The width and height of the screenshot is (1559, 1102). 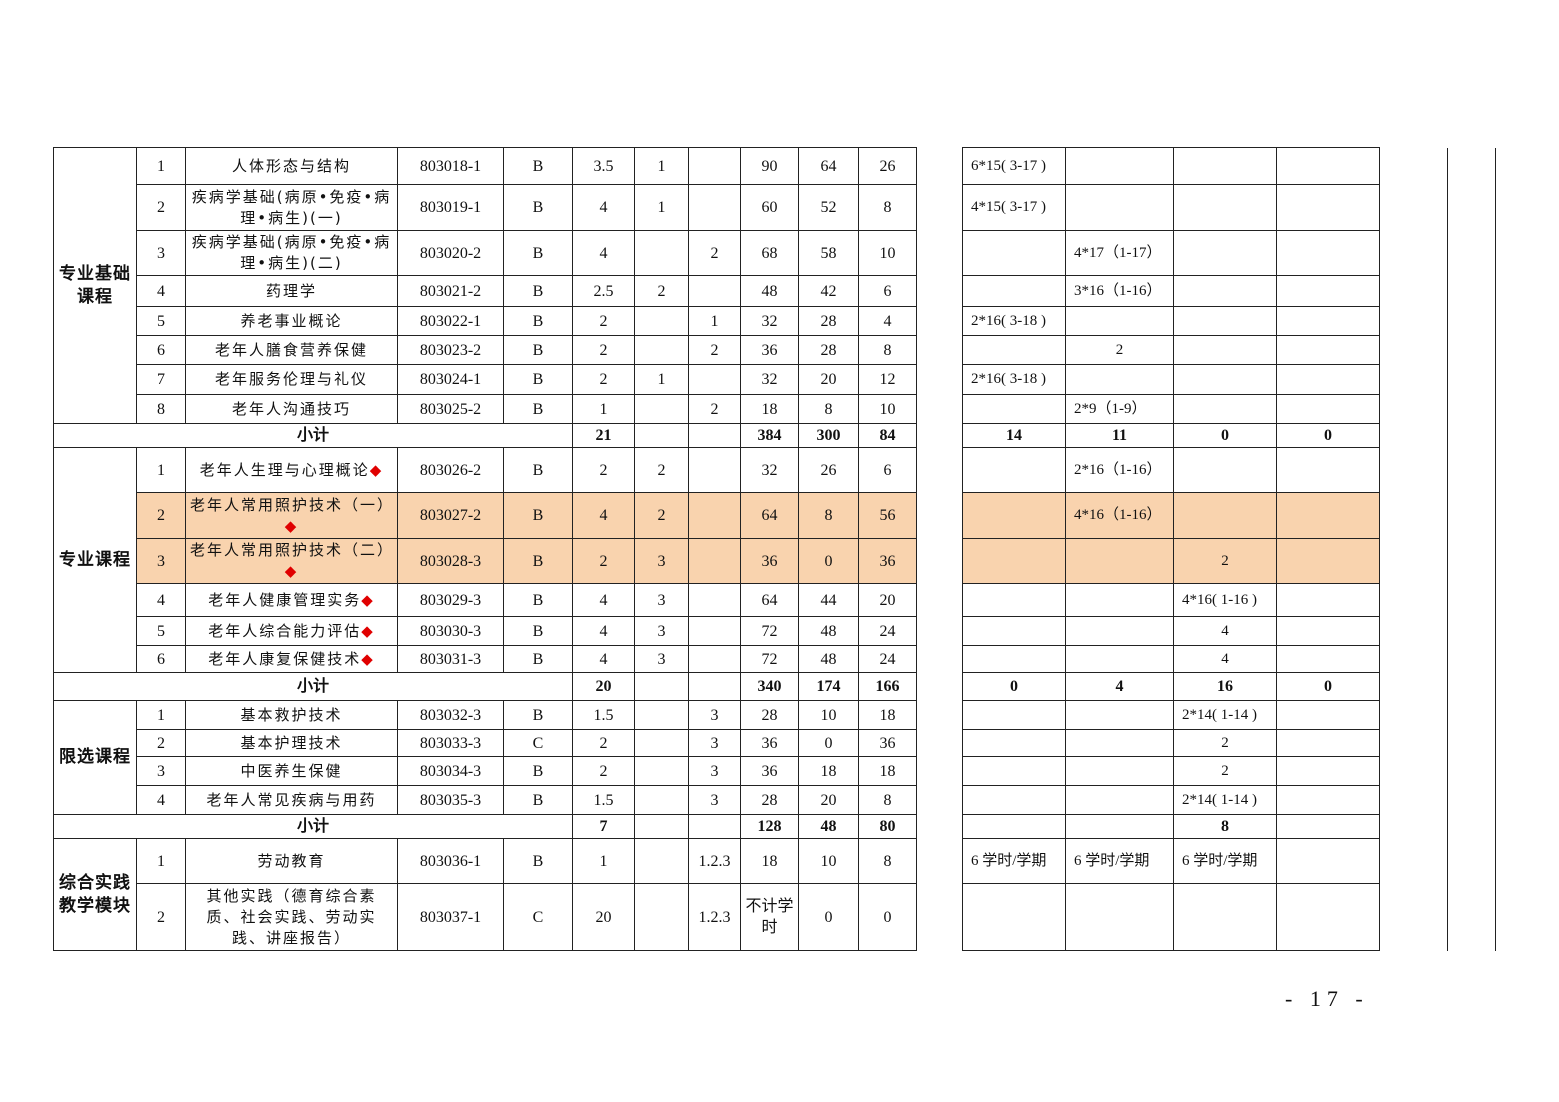 I want to click on course-code: 803027-2, so click(x=450, y=515).